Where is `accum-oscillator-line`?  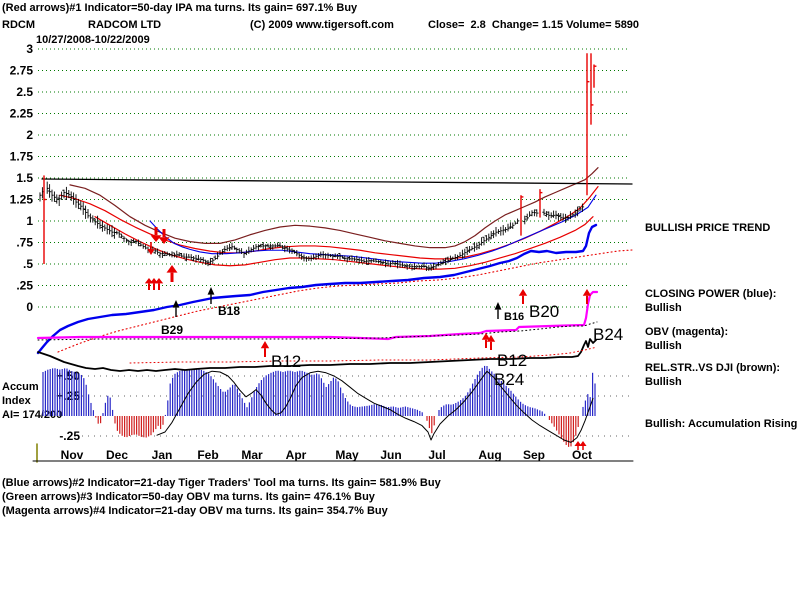 accum-oscillator-line is located at coordinates (375, 406).